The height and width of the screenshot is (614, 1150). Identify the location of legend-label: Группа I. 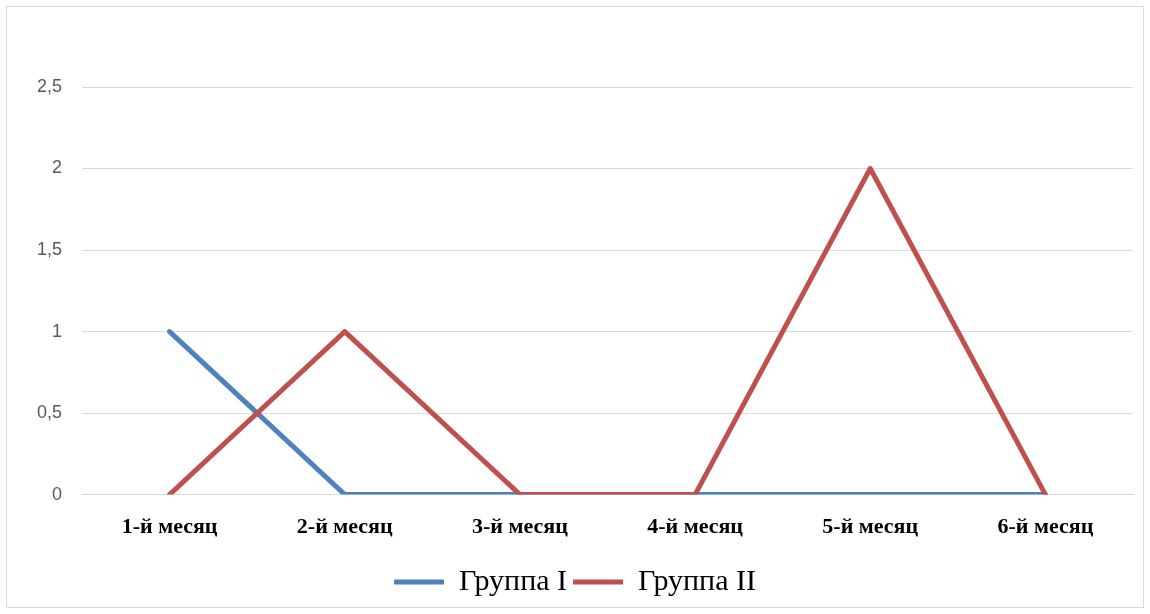
(513, 579).